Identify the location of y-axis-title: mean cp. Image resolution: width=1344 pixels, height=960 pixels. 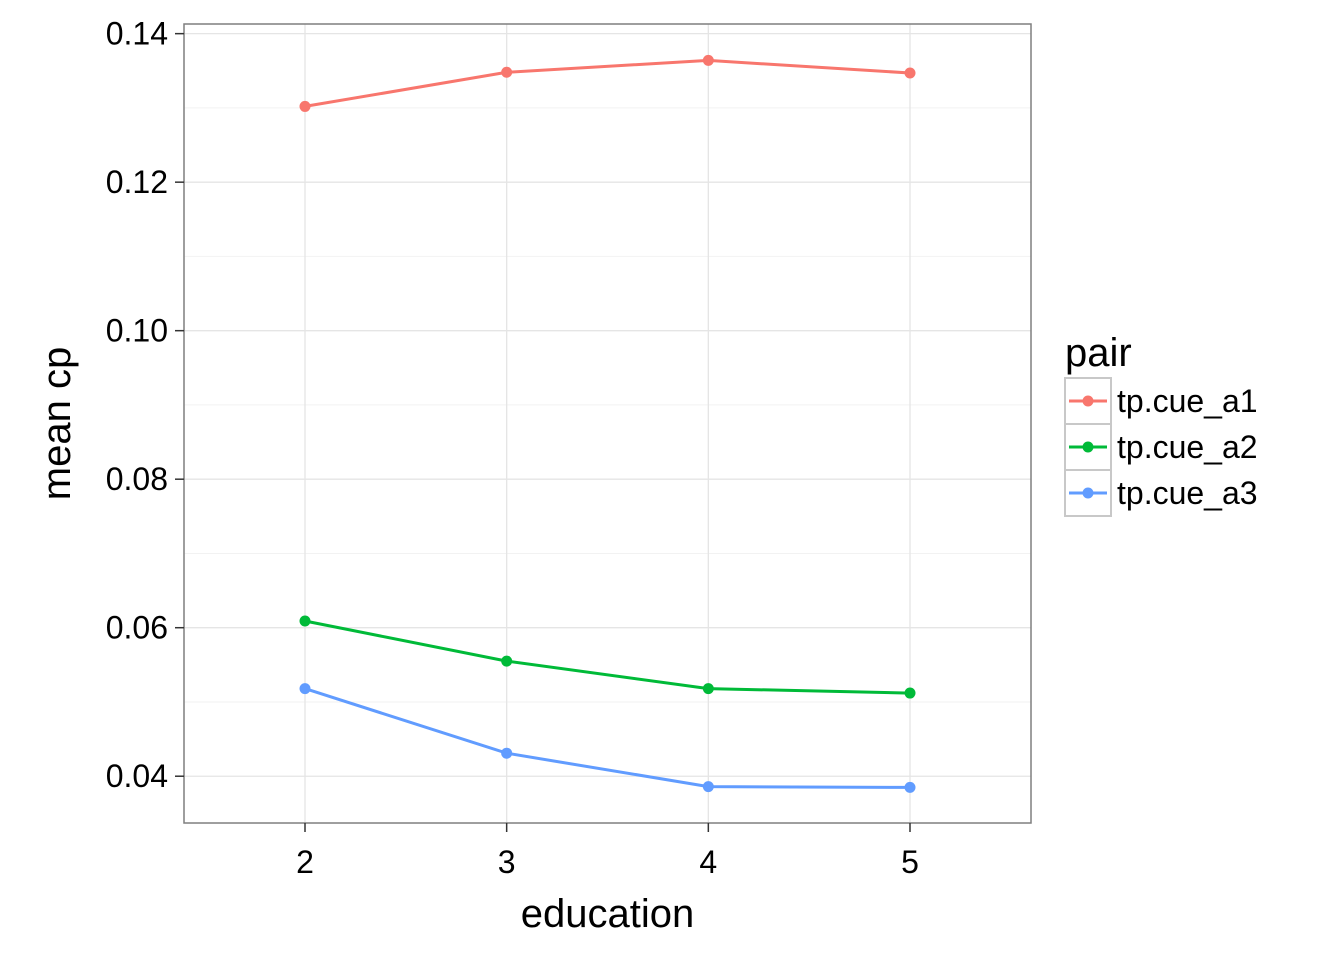
(57, 423).